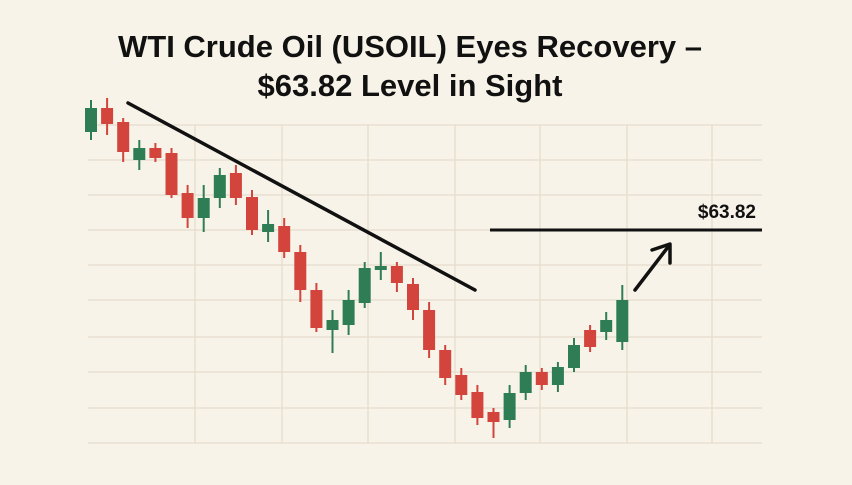 The height and width of the screenshot is (485, 852). Describe the element at coordinates (410, 46) in the screenshot. I see `chart-title: WTI Crude Oil (USOIL) Eyes Recovery –` at that location.